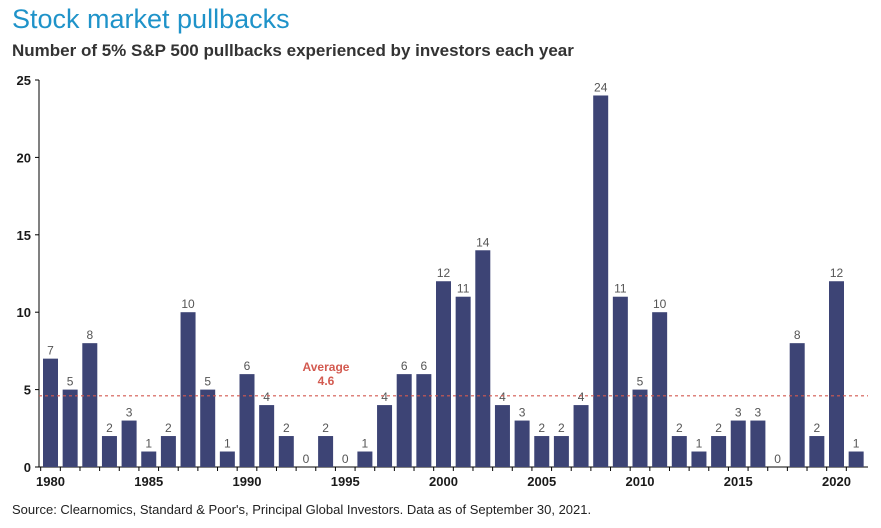 The width and height of the screenshot is (881, 528). Describe the element at coordinates (640, 428) in the screenshot. I see `bar-2010` at that location.